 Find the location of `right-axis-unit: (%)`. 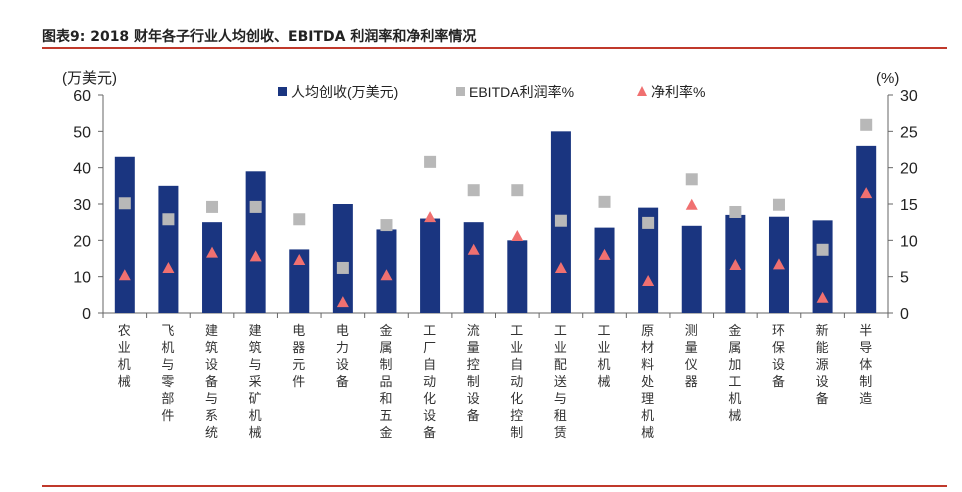

right-axis-unit: (%) is located at coordinates (887, 78).